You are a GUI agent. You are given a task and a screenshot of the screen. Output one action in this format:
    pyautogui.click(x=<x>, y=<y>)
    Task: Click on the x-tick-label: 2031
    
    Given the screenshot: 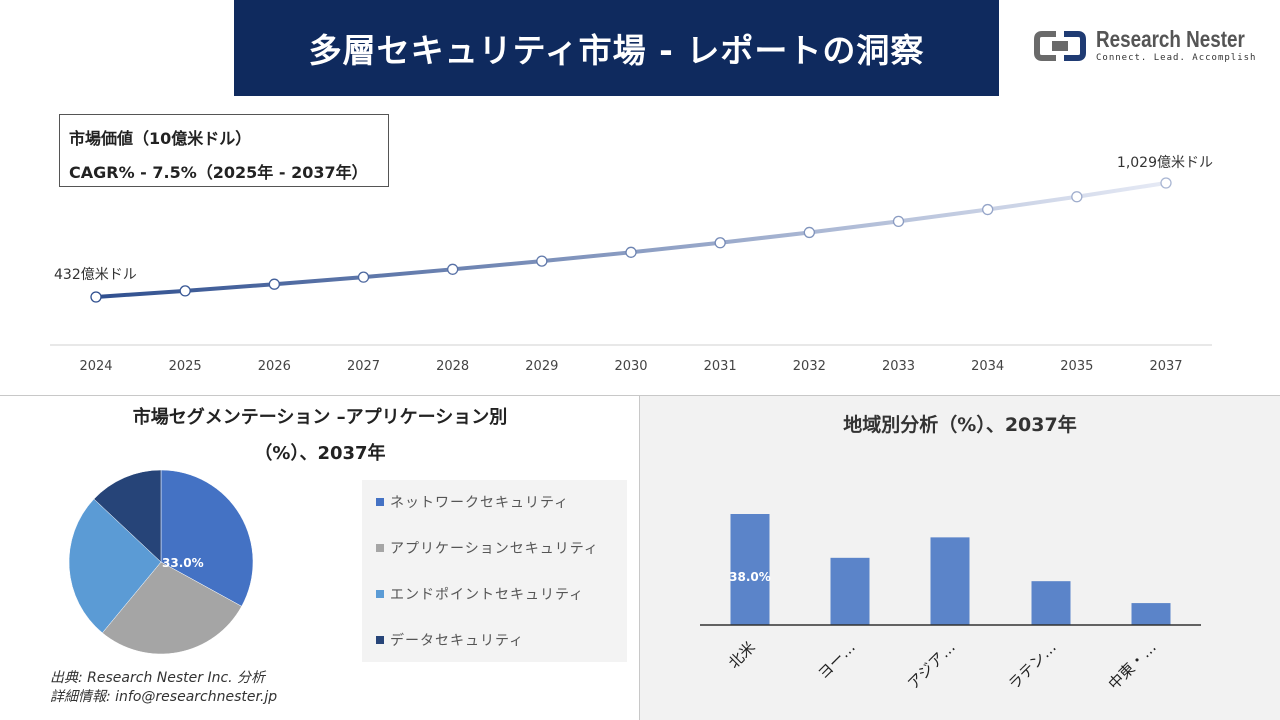 What is the action you would take?
    pyautogui.click(x=720, y=366)
    